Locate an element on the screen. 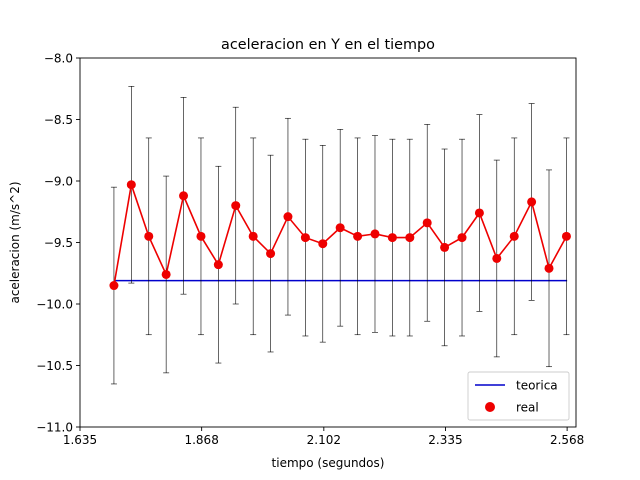 This screenshot has height=480, width=640. x-tick-label: 1.868 is located at coordinates (201, 440).